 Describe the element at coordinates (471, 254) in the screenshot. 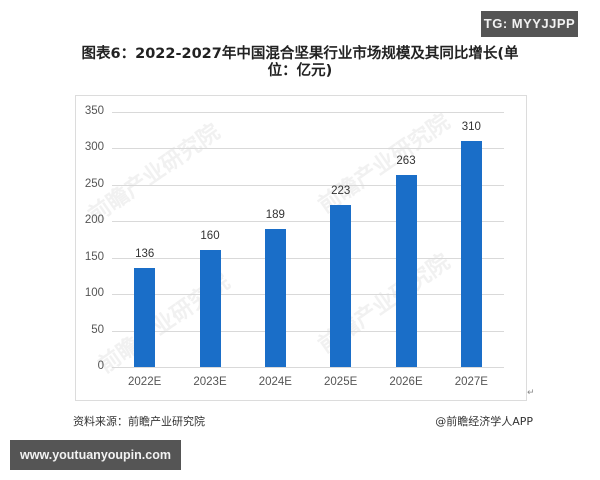

I see `bar-2027E` at that location.